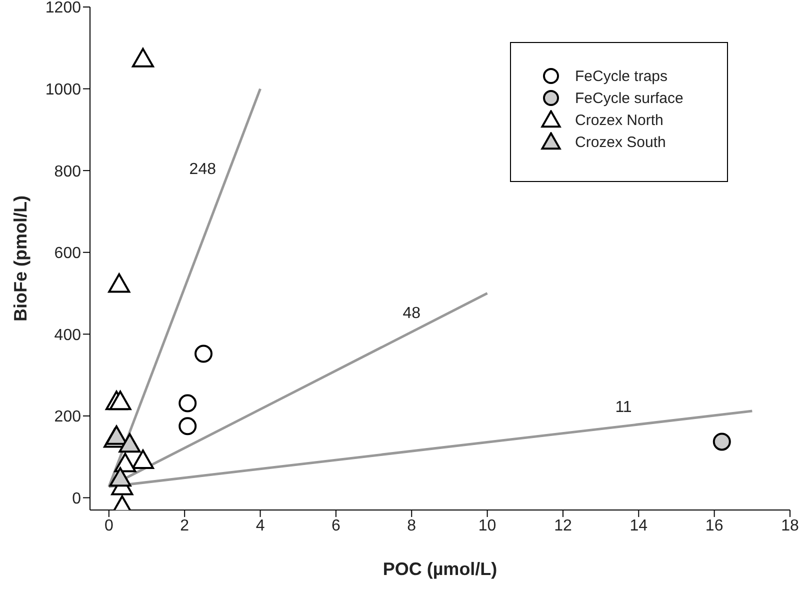  I want to click on legend-label: FeCycle traps, so click(621, 76).